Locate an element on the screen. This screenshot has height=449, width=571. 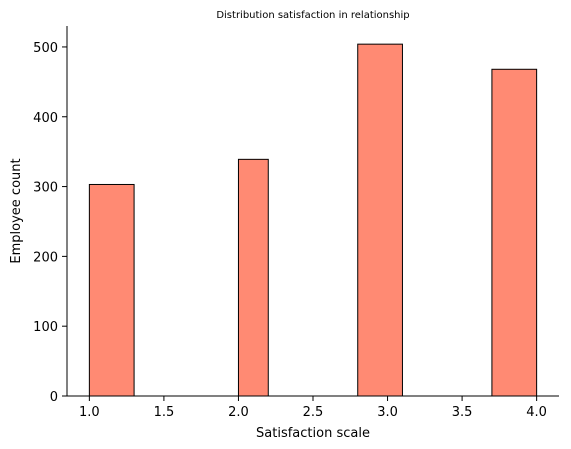
y-ticks: 0 100 200 300 400 500 is located at coordinates (50, 223).